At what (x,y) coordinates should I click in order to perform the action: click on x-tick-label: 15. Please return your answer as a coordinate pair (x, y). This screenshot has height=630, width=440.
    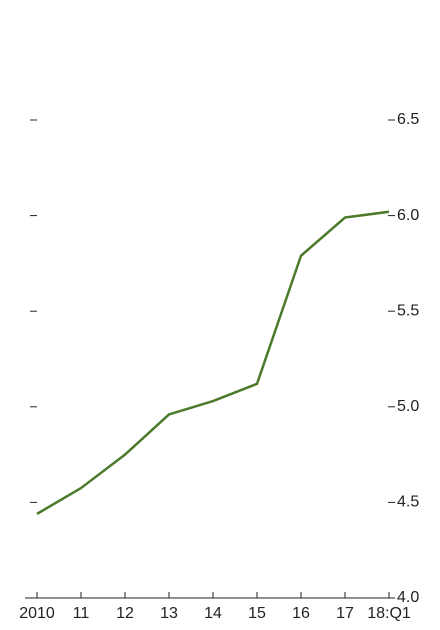
    Looking at the image, I should click on (257, 613).